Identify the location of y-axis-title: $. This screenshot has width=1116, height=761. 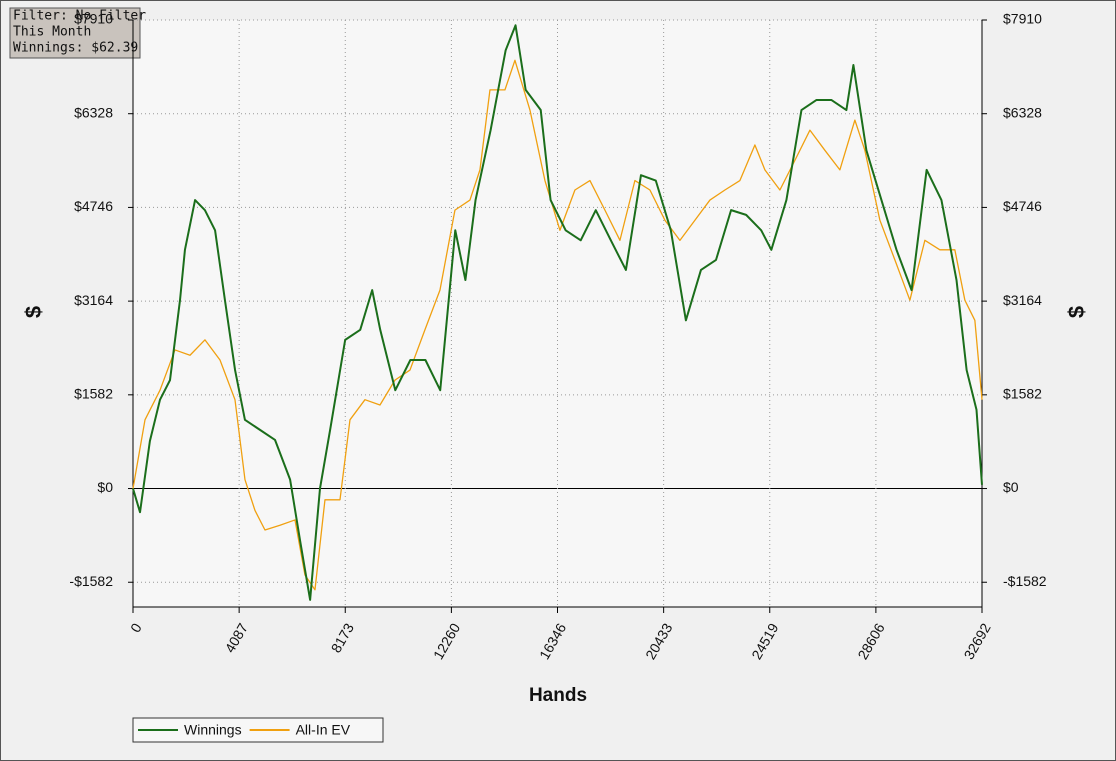
(33, 312).